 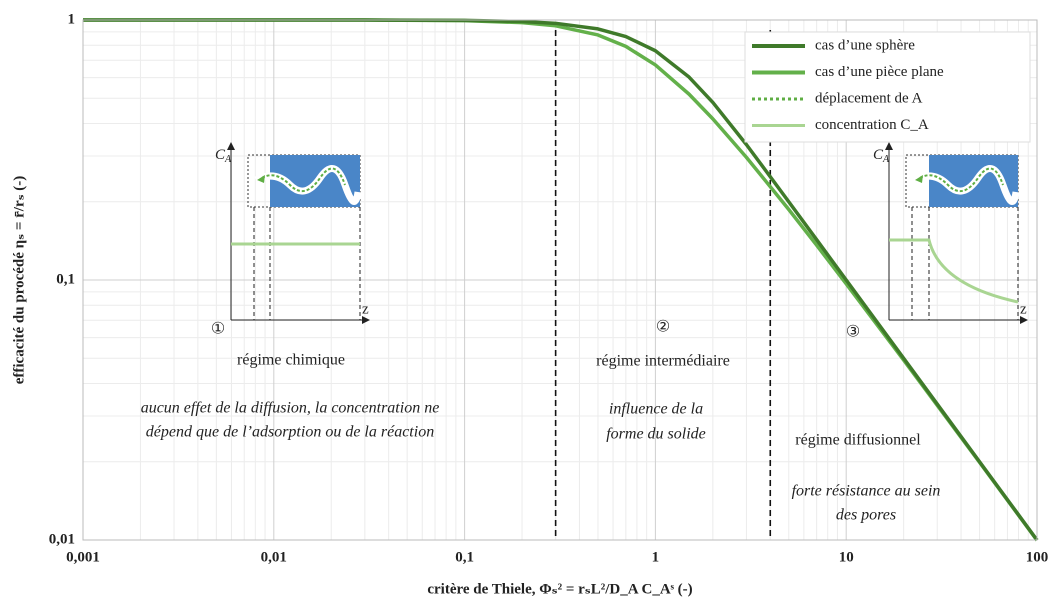 I want to click on region-title: régime diffusionnel, so click(x=858, y=440).